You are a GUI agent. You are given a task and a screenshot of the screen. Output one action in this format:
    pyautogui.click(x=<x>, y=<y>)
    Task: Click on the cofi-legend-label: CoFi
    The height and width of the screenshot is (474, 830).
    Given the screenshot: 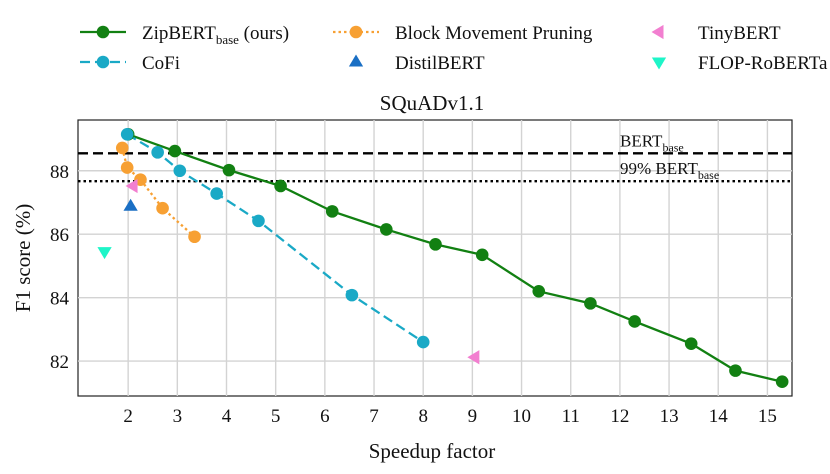 What is the action you would take?
    pyautogui.click(x=161, y=63)
    